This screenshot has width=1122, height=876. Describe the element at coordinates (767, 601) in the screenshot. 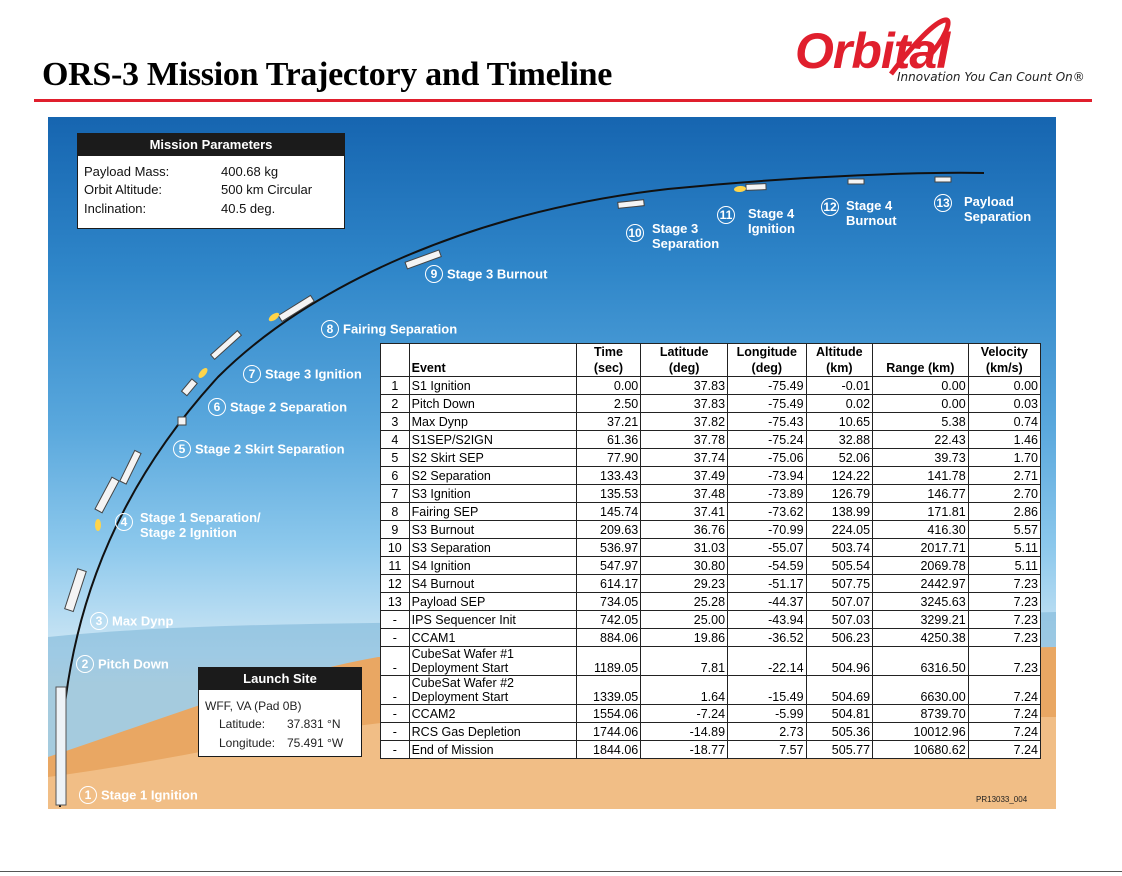

I see `table-cell-lon: -44.37` at that location.